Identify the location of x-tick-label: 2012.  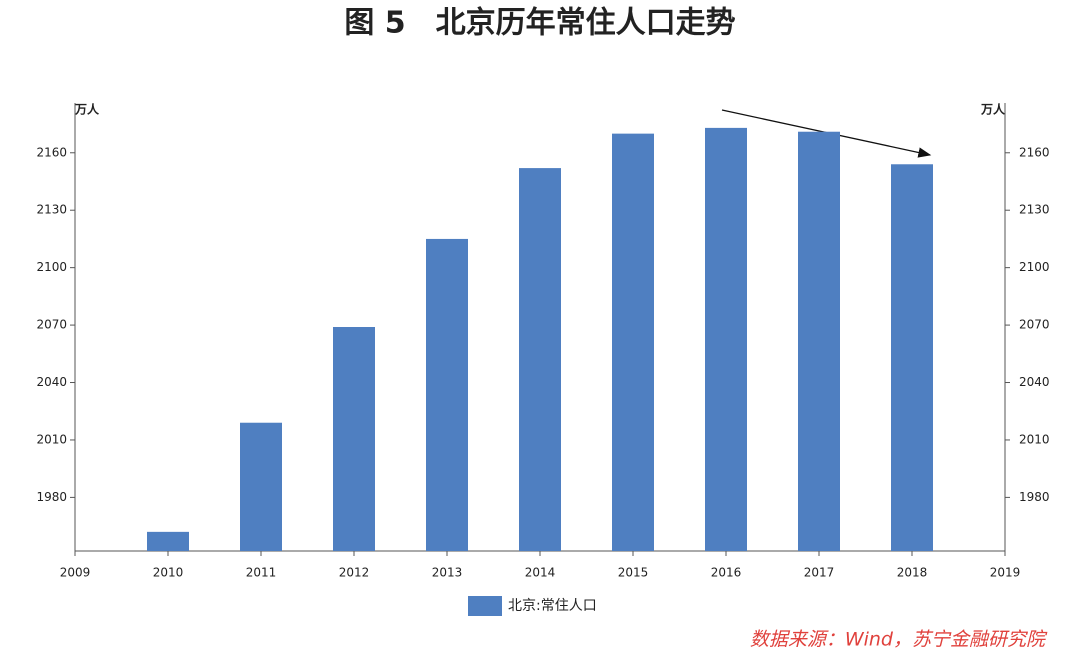
(354, 573).